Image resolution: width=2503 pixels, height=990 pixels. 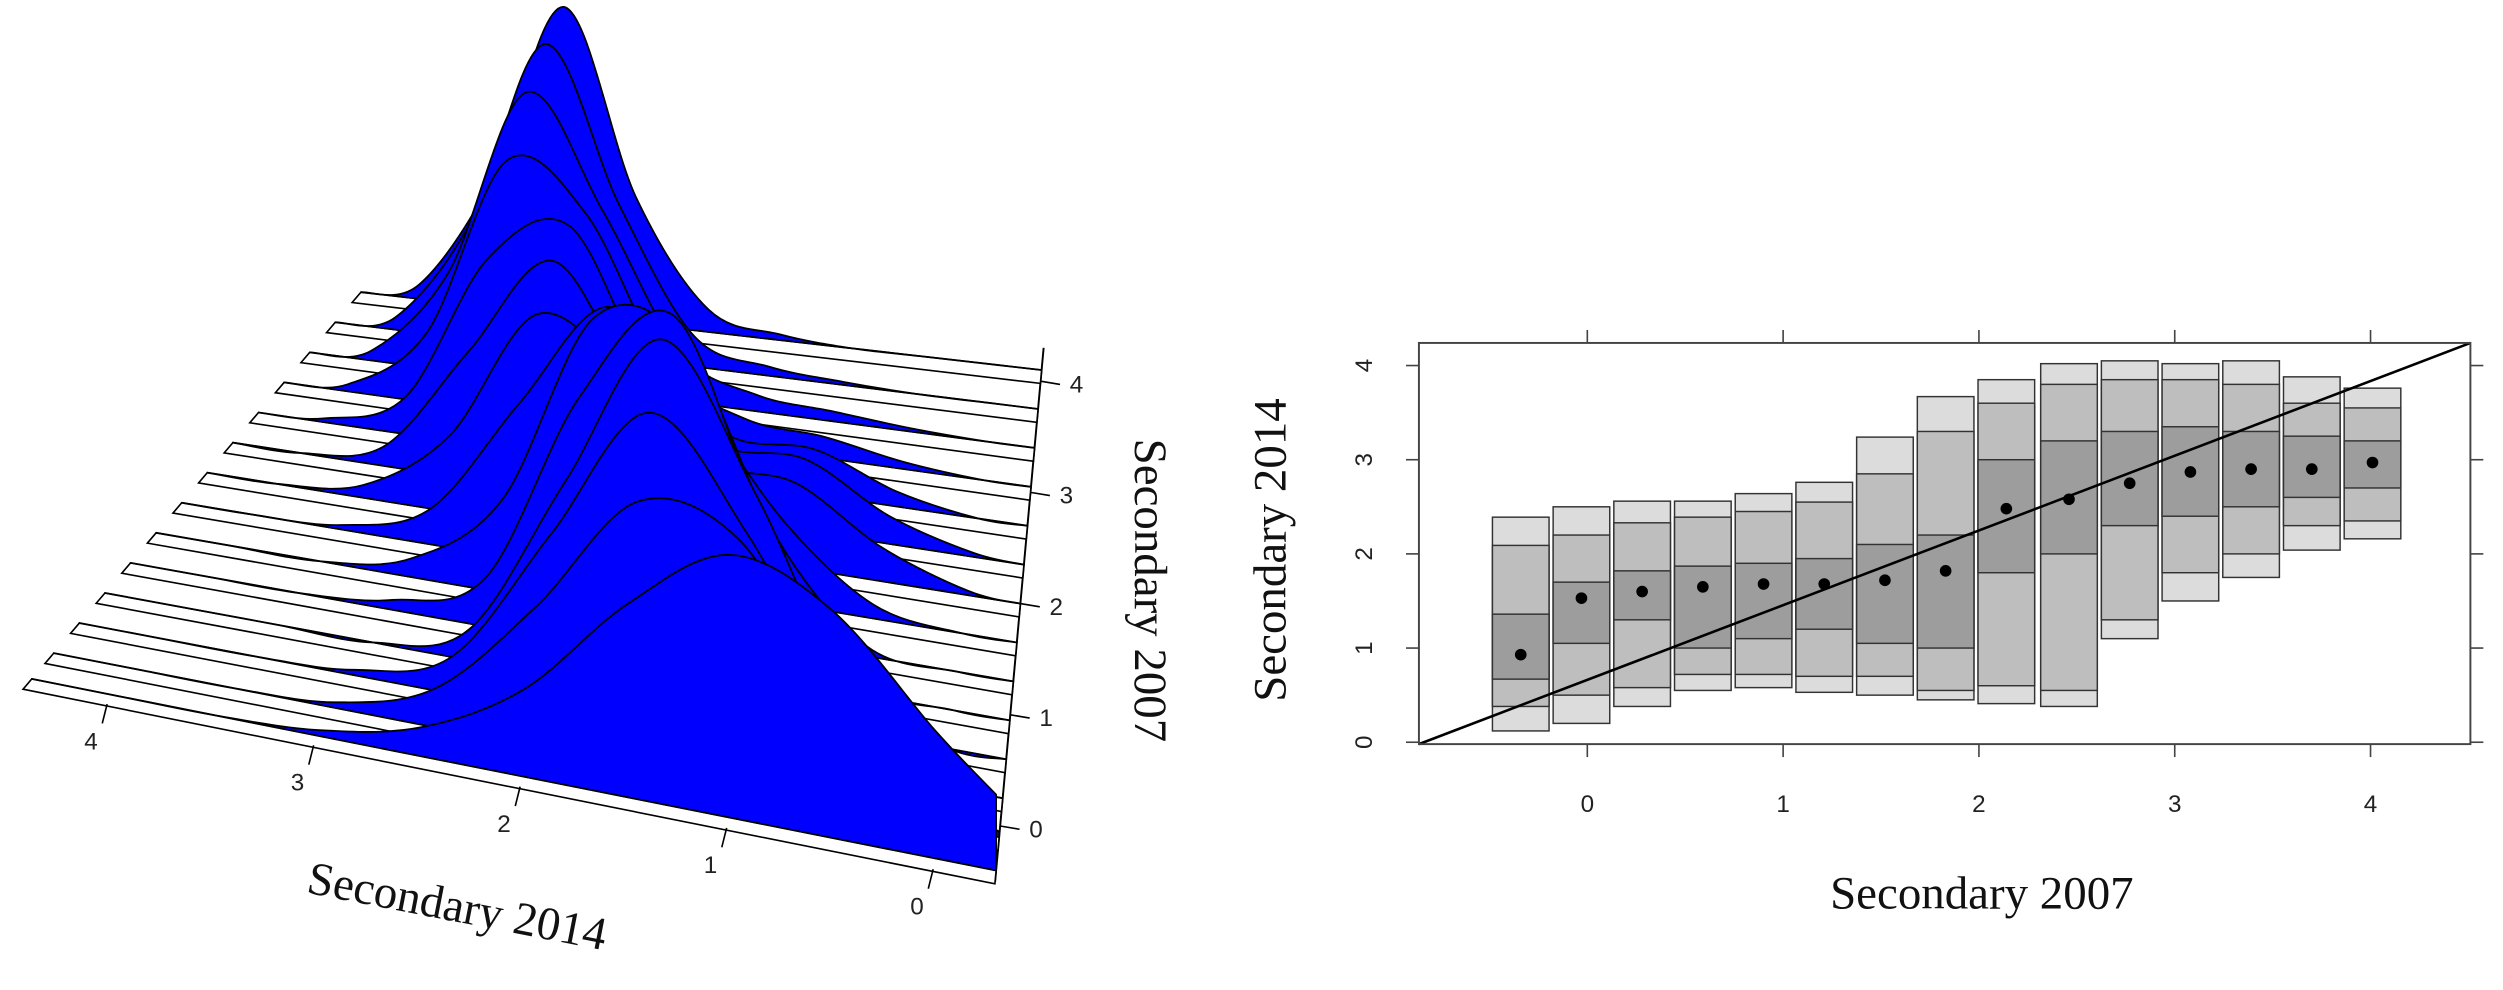 What do you see at coordinates (1271, 550) in the screenshot?
I see `y-axis-title: Secondary 2014` at bounding box center [1271, 550].